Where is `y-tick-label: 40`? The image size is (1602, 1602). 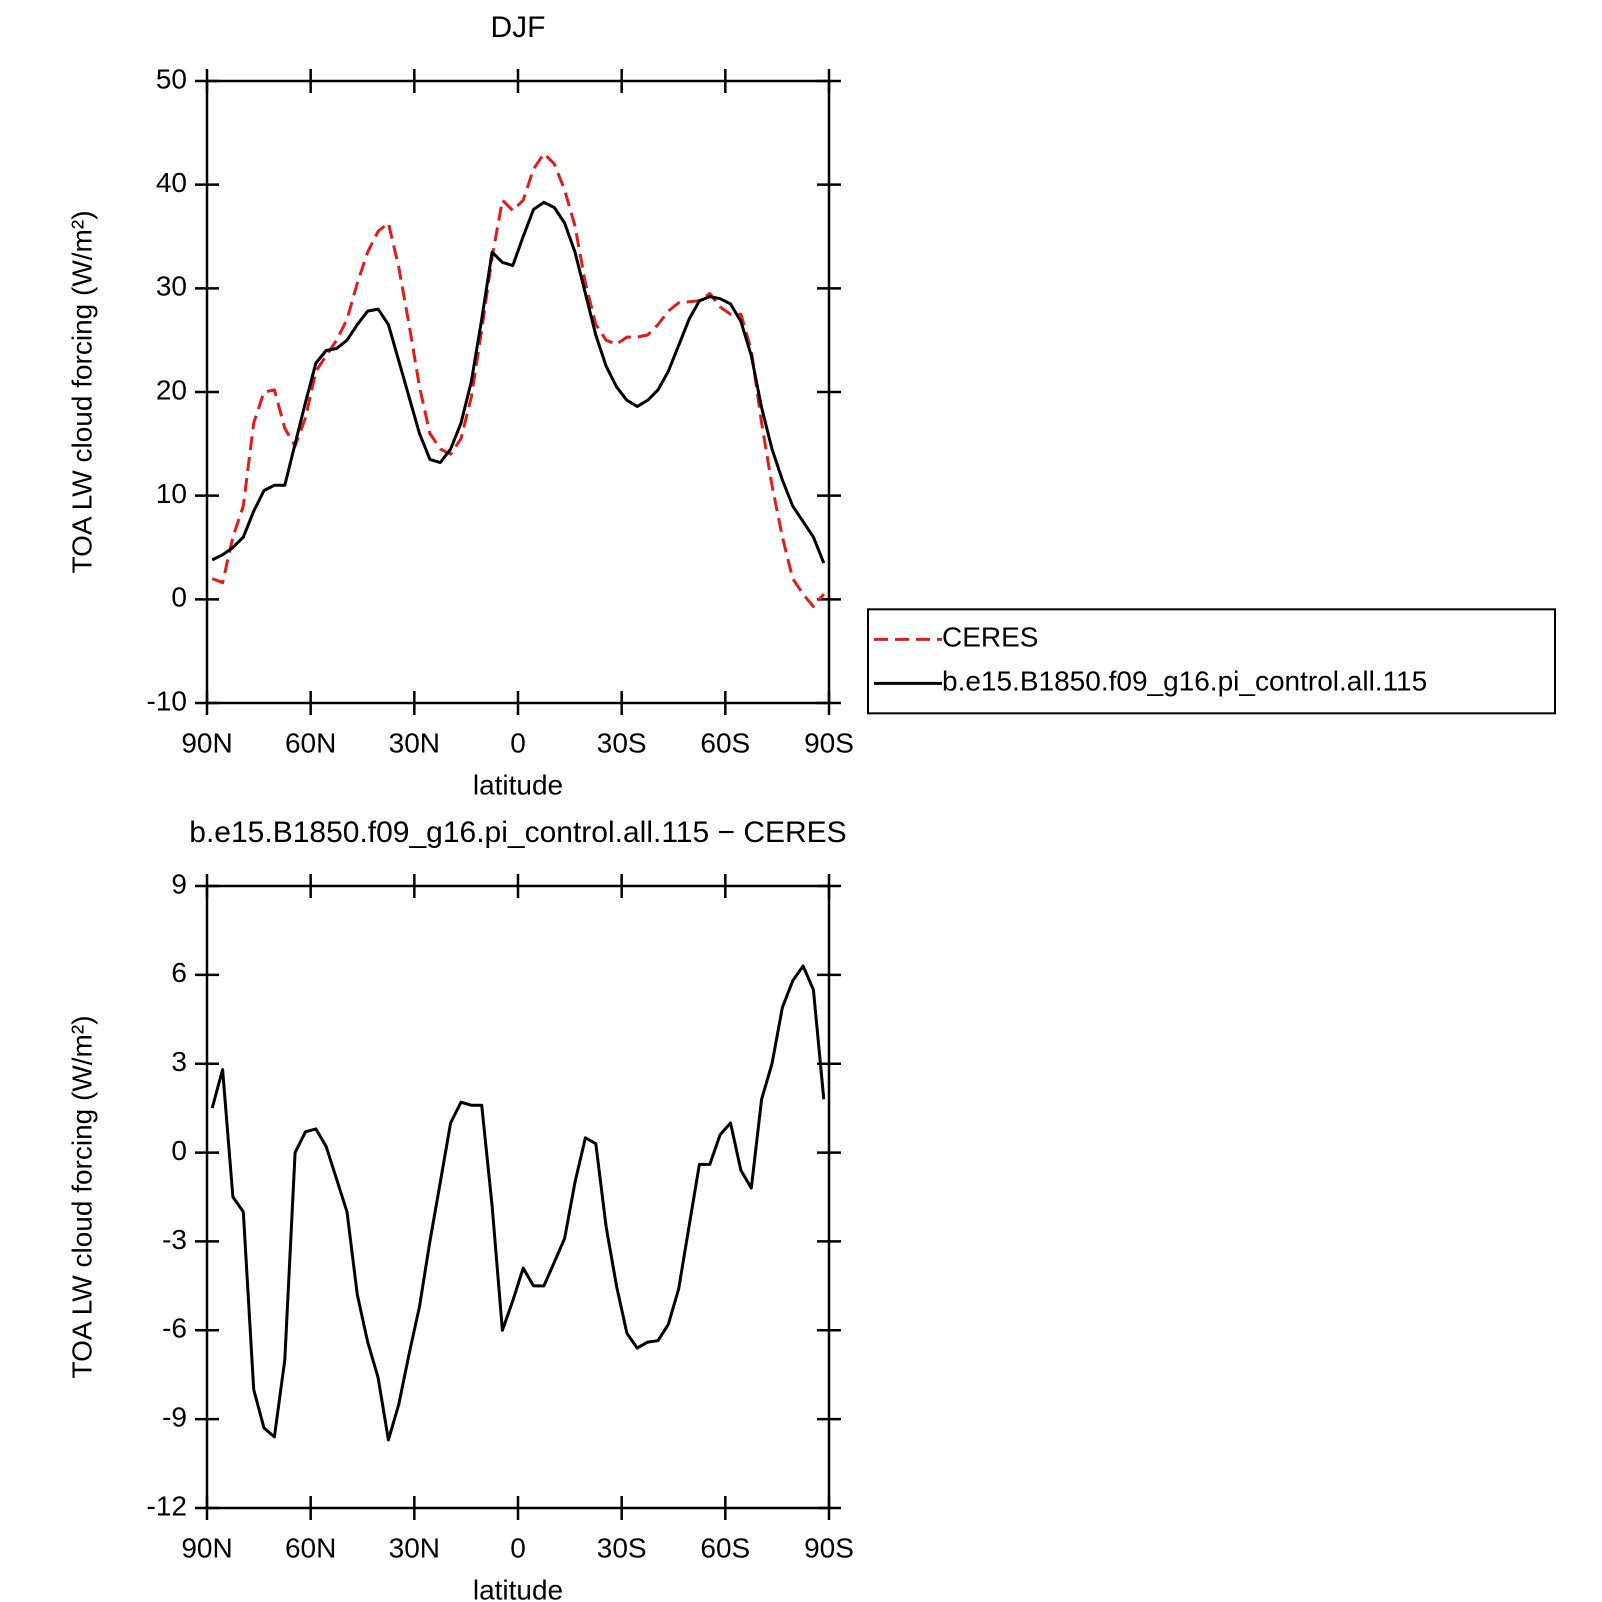 y-tick-label: 40 is located at coordinates (171, 182).